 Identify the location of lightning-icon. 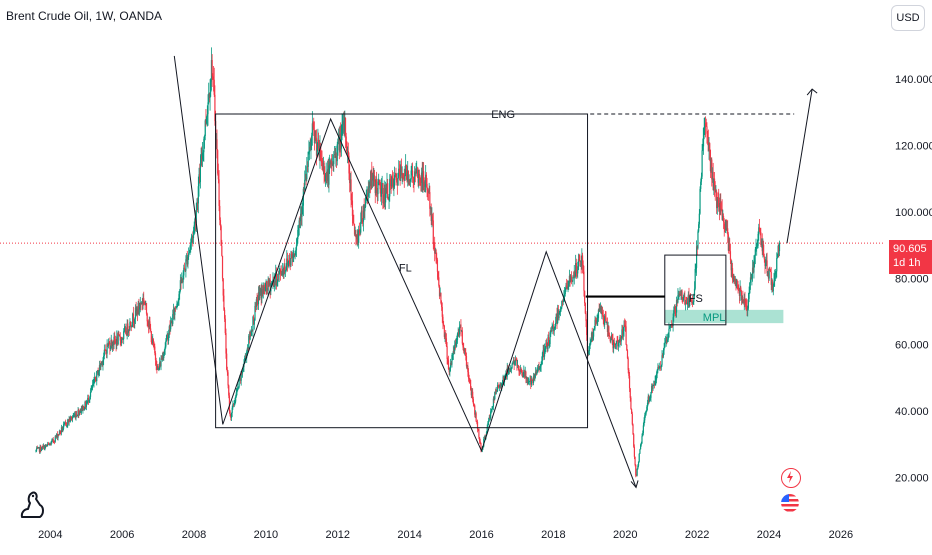
(791, 478).